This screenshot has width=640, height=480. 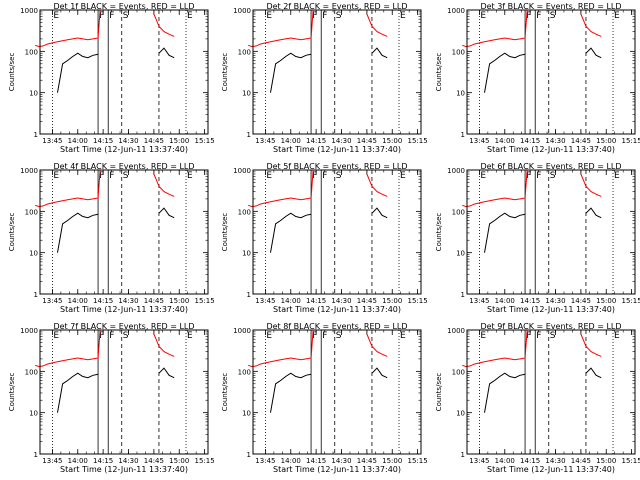 What do you see at coordinates (550, 326) in the screenshot?
I see `panel-title: Det 9f BLACK = Events, RED = LLD` at bounding box center [550, 326].